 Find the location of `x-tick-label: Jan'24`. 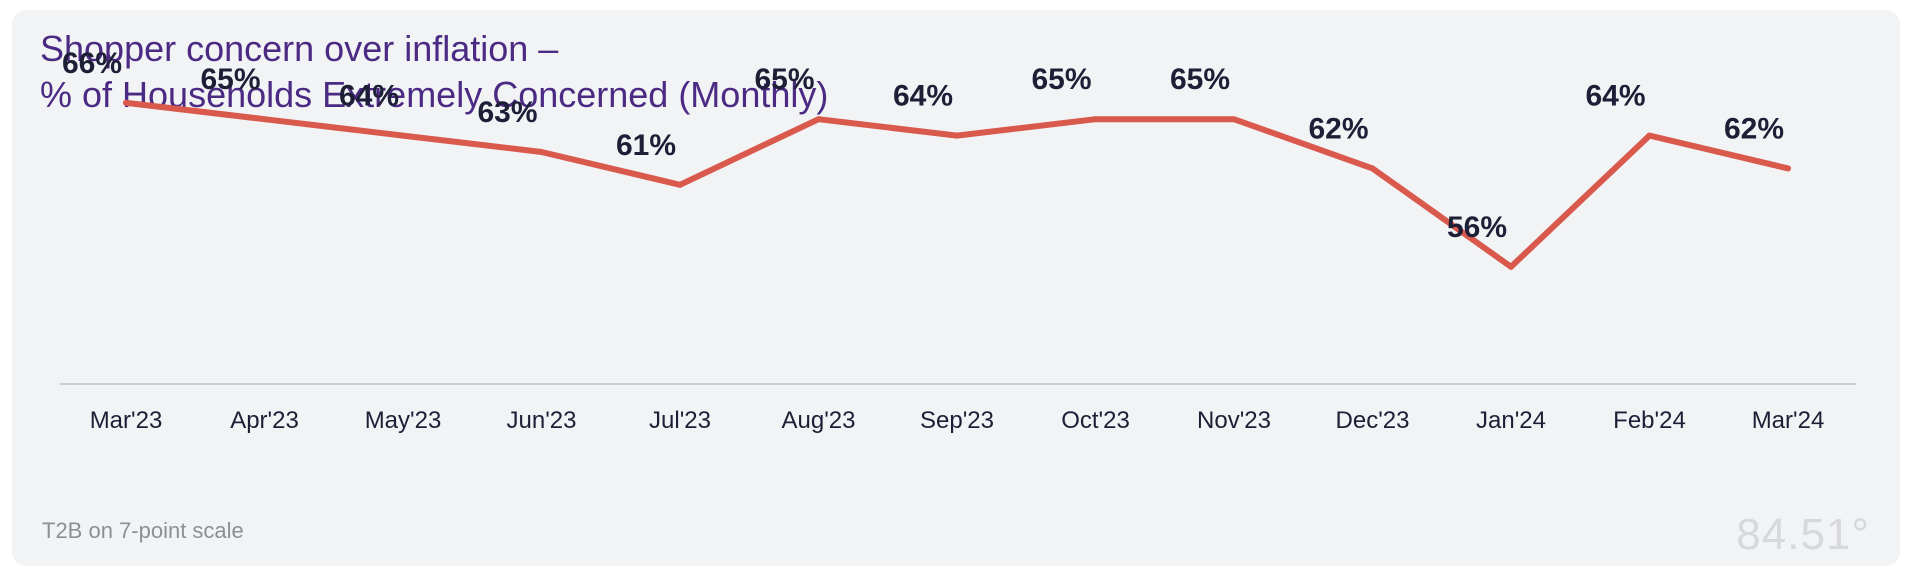

x-tick-label: Jan'24 is located at coordinates (1511, 420).